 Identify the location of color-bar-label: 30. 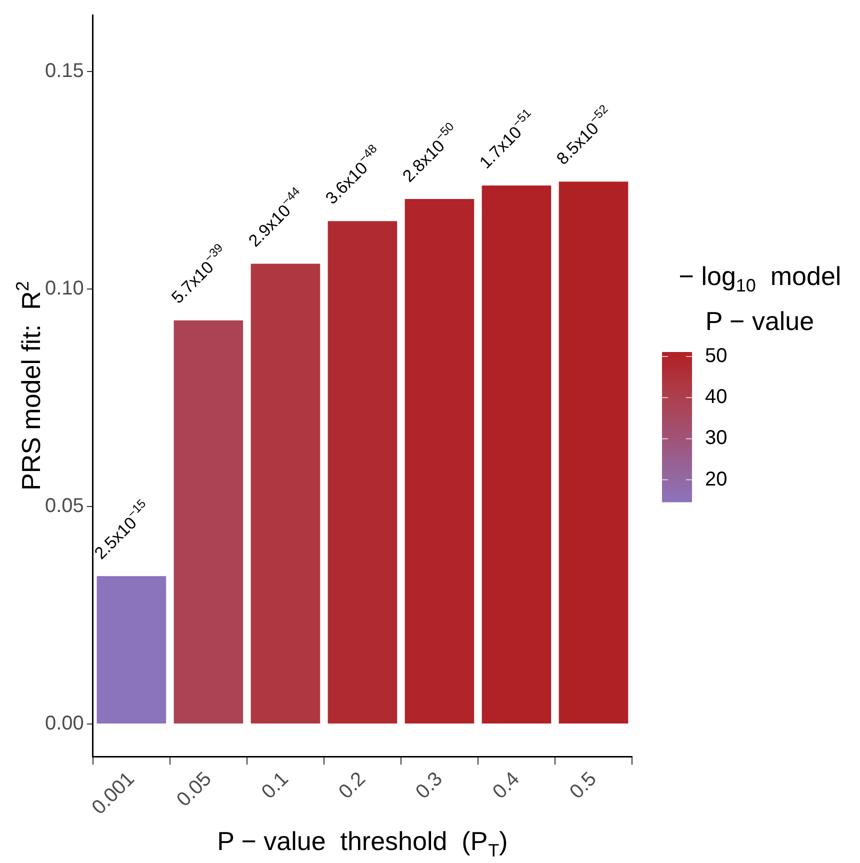
(716, 438).